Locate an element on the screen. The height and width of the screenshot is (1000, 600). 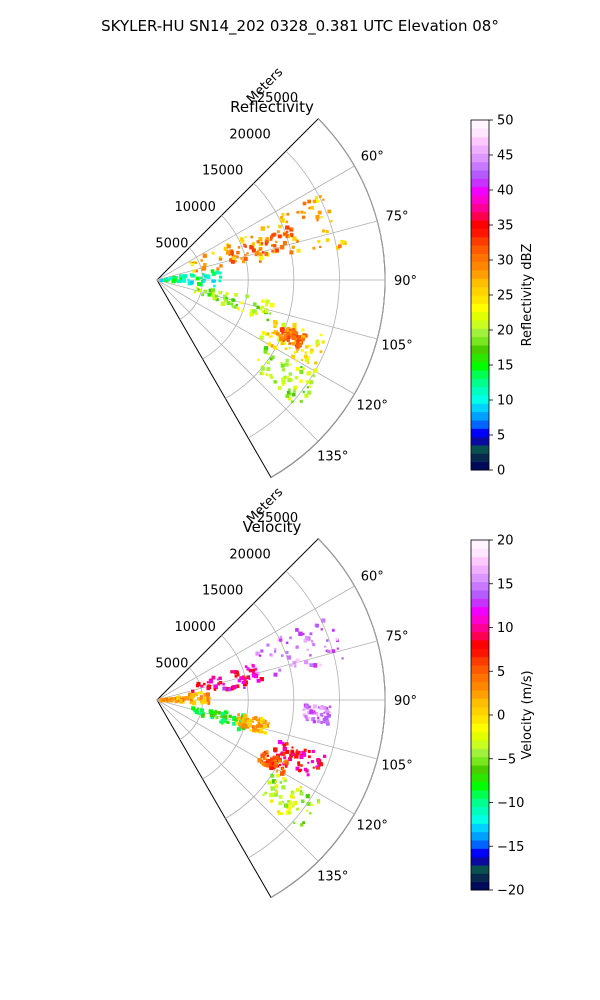
colorbar-tick-label: 0 is located at coordinates (501, 716).